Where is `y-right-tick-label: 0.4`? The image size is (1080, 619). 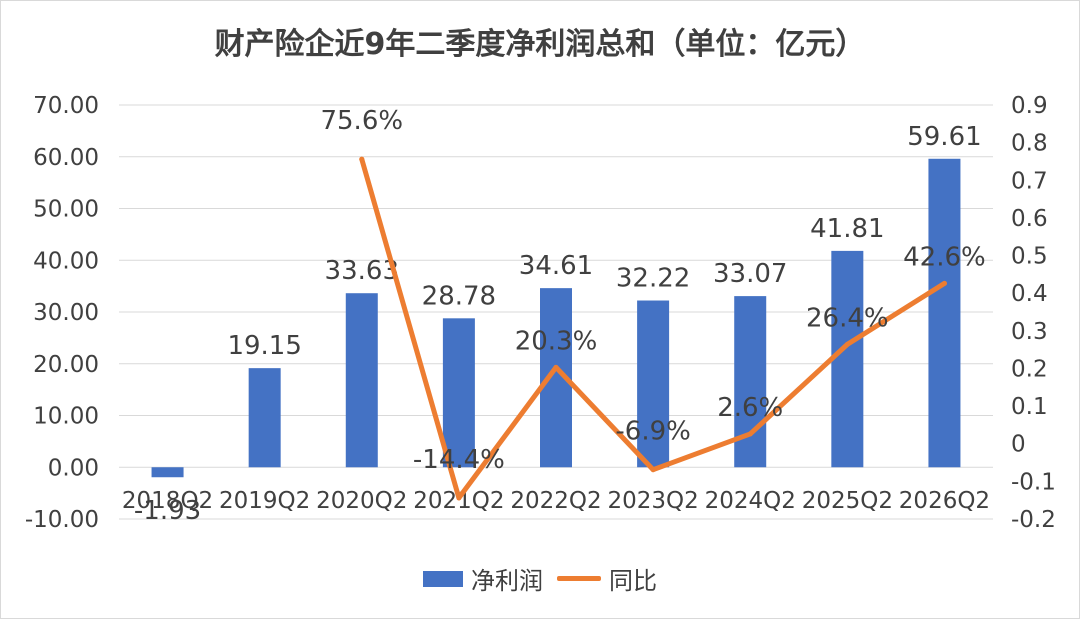
y-right-tick-label: 0.4 is located at coordinates (1029, 294).